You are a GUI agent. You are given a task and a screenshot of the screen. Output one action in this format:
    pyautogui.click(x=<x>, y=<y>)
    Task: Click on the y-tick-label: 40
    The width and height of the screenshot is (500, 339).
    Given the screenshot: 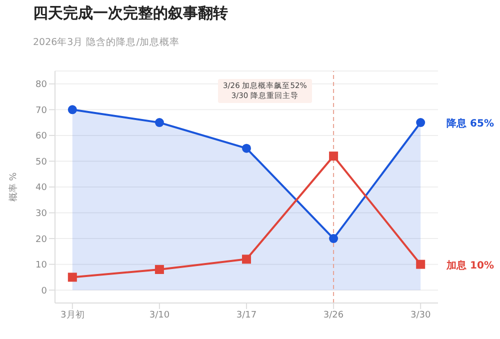 What is the action you would take?
    pyautogui.click(x=42, y=188)
    